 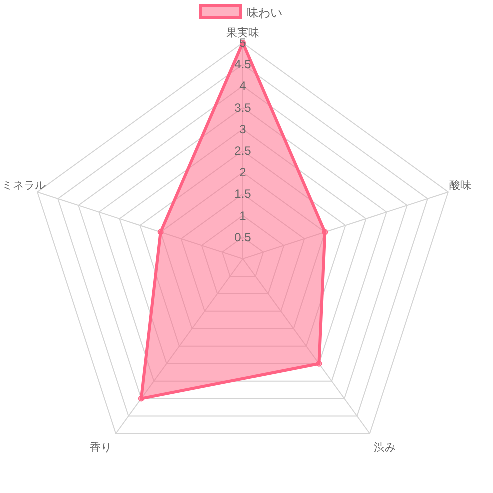 I want to click on y-tick-label: 3.5, so click(x=243, y=107).